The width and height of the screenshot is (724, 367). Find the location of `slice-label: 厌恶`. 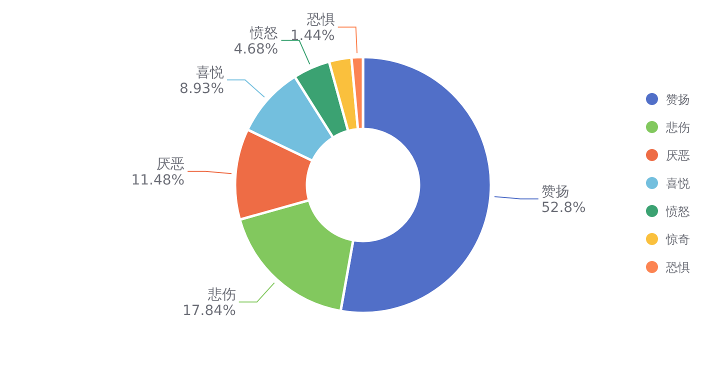

slice-label: 厌恶 is located at coordinates (170, 164).